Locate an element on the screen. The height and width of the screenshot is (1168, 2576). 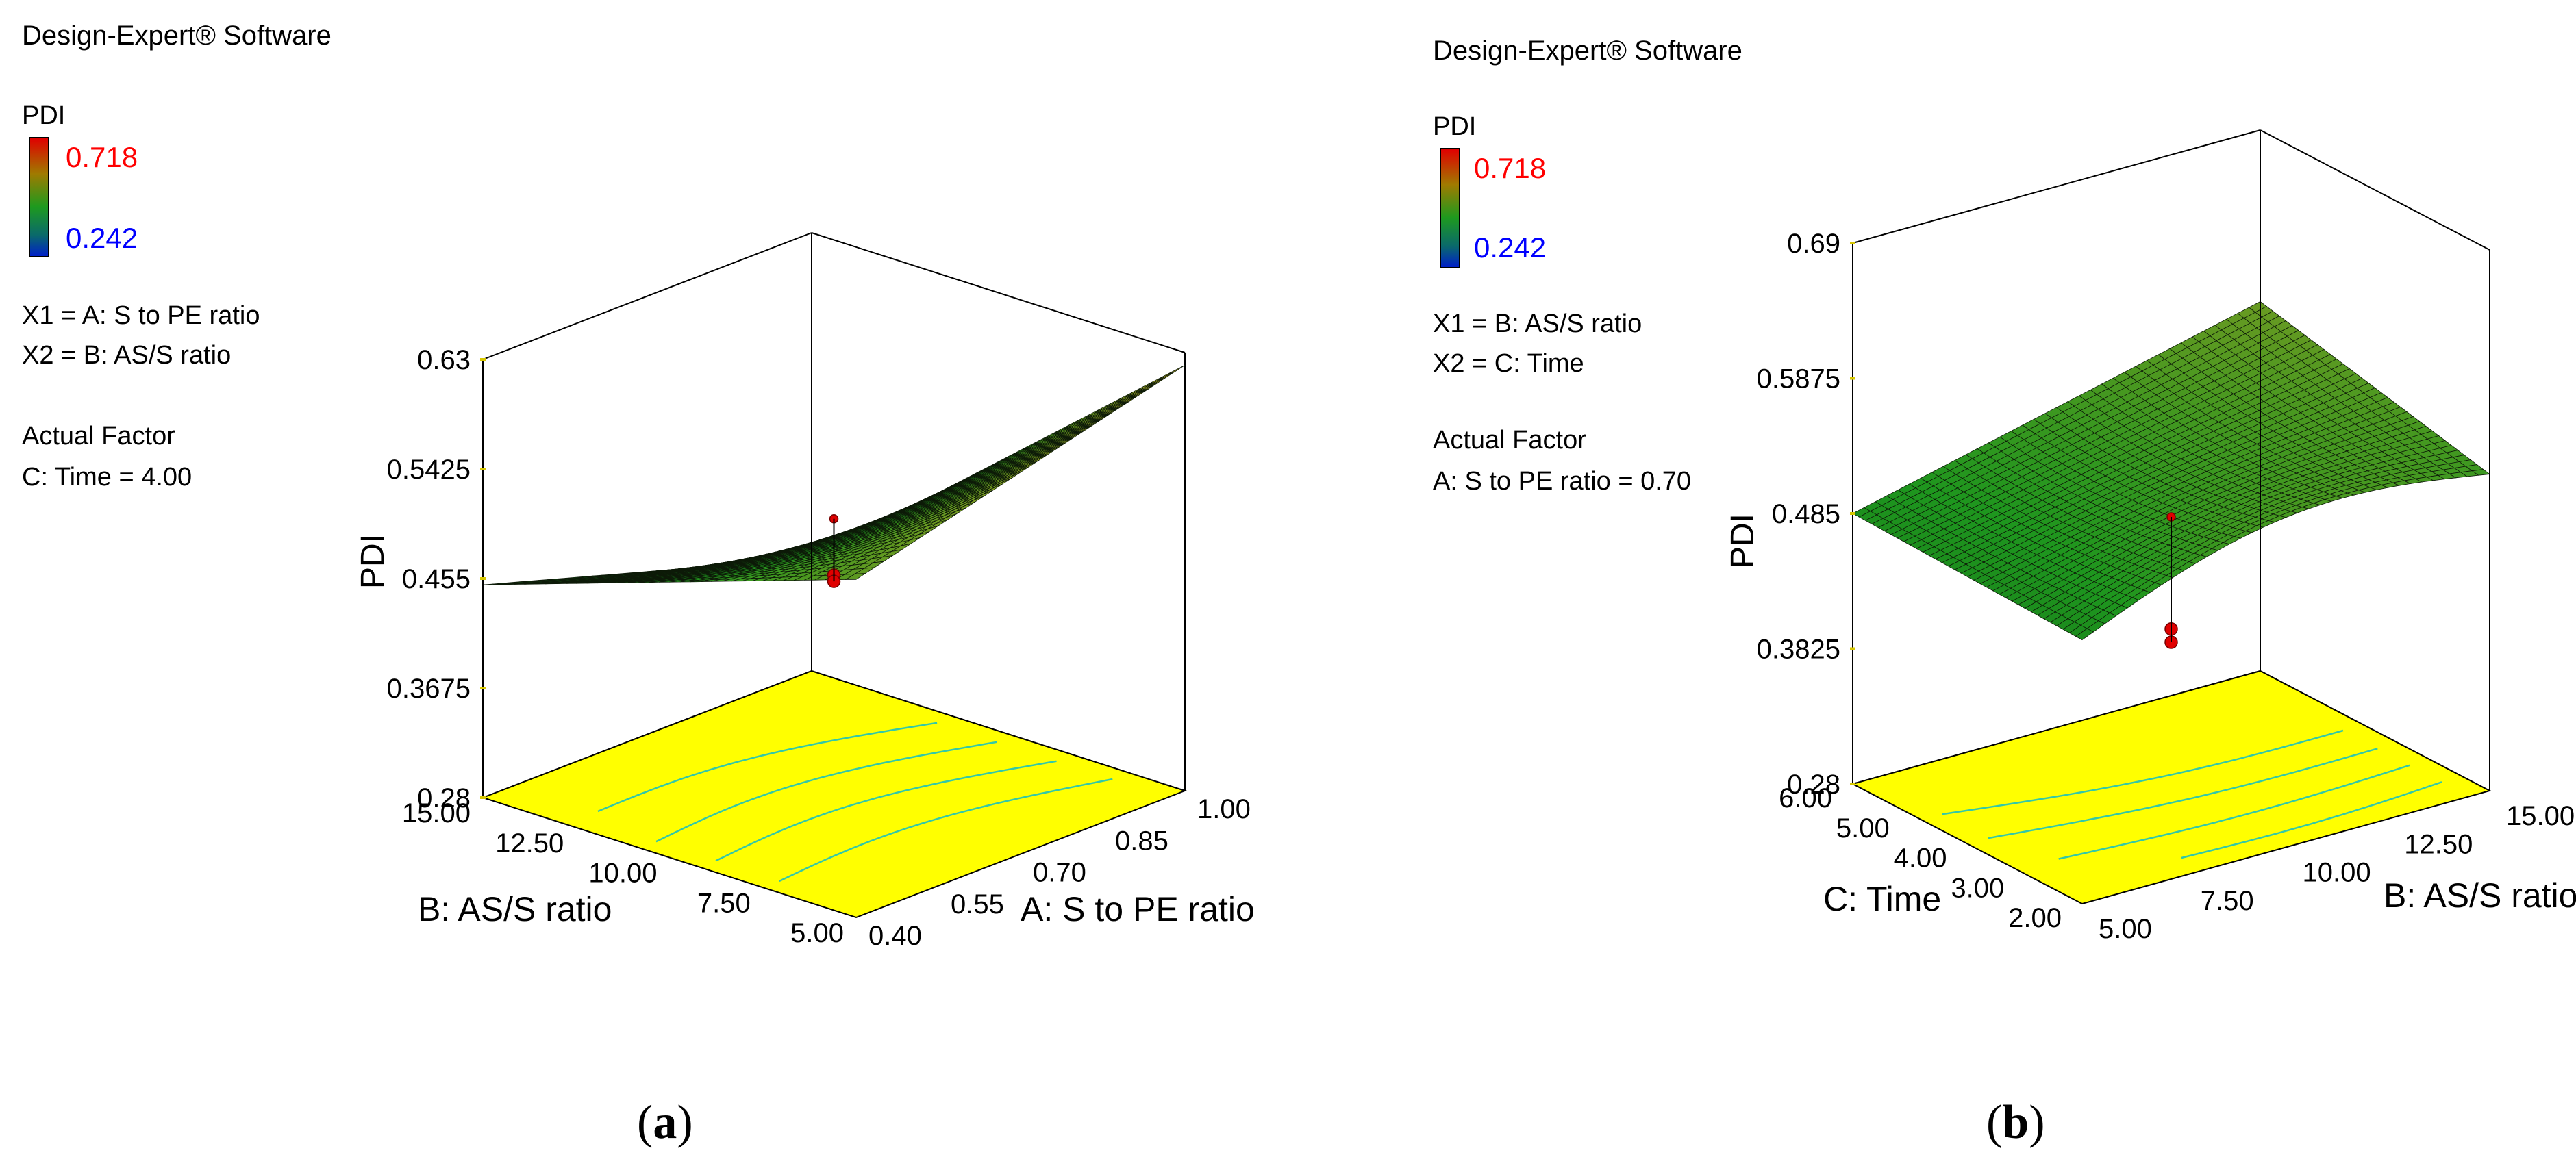
y-axis-title: B: AS/S ratio is located at coordinates (515, 909).